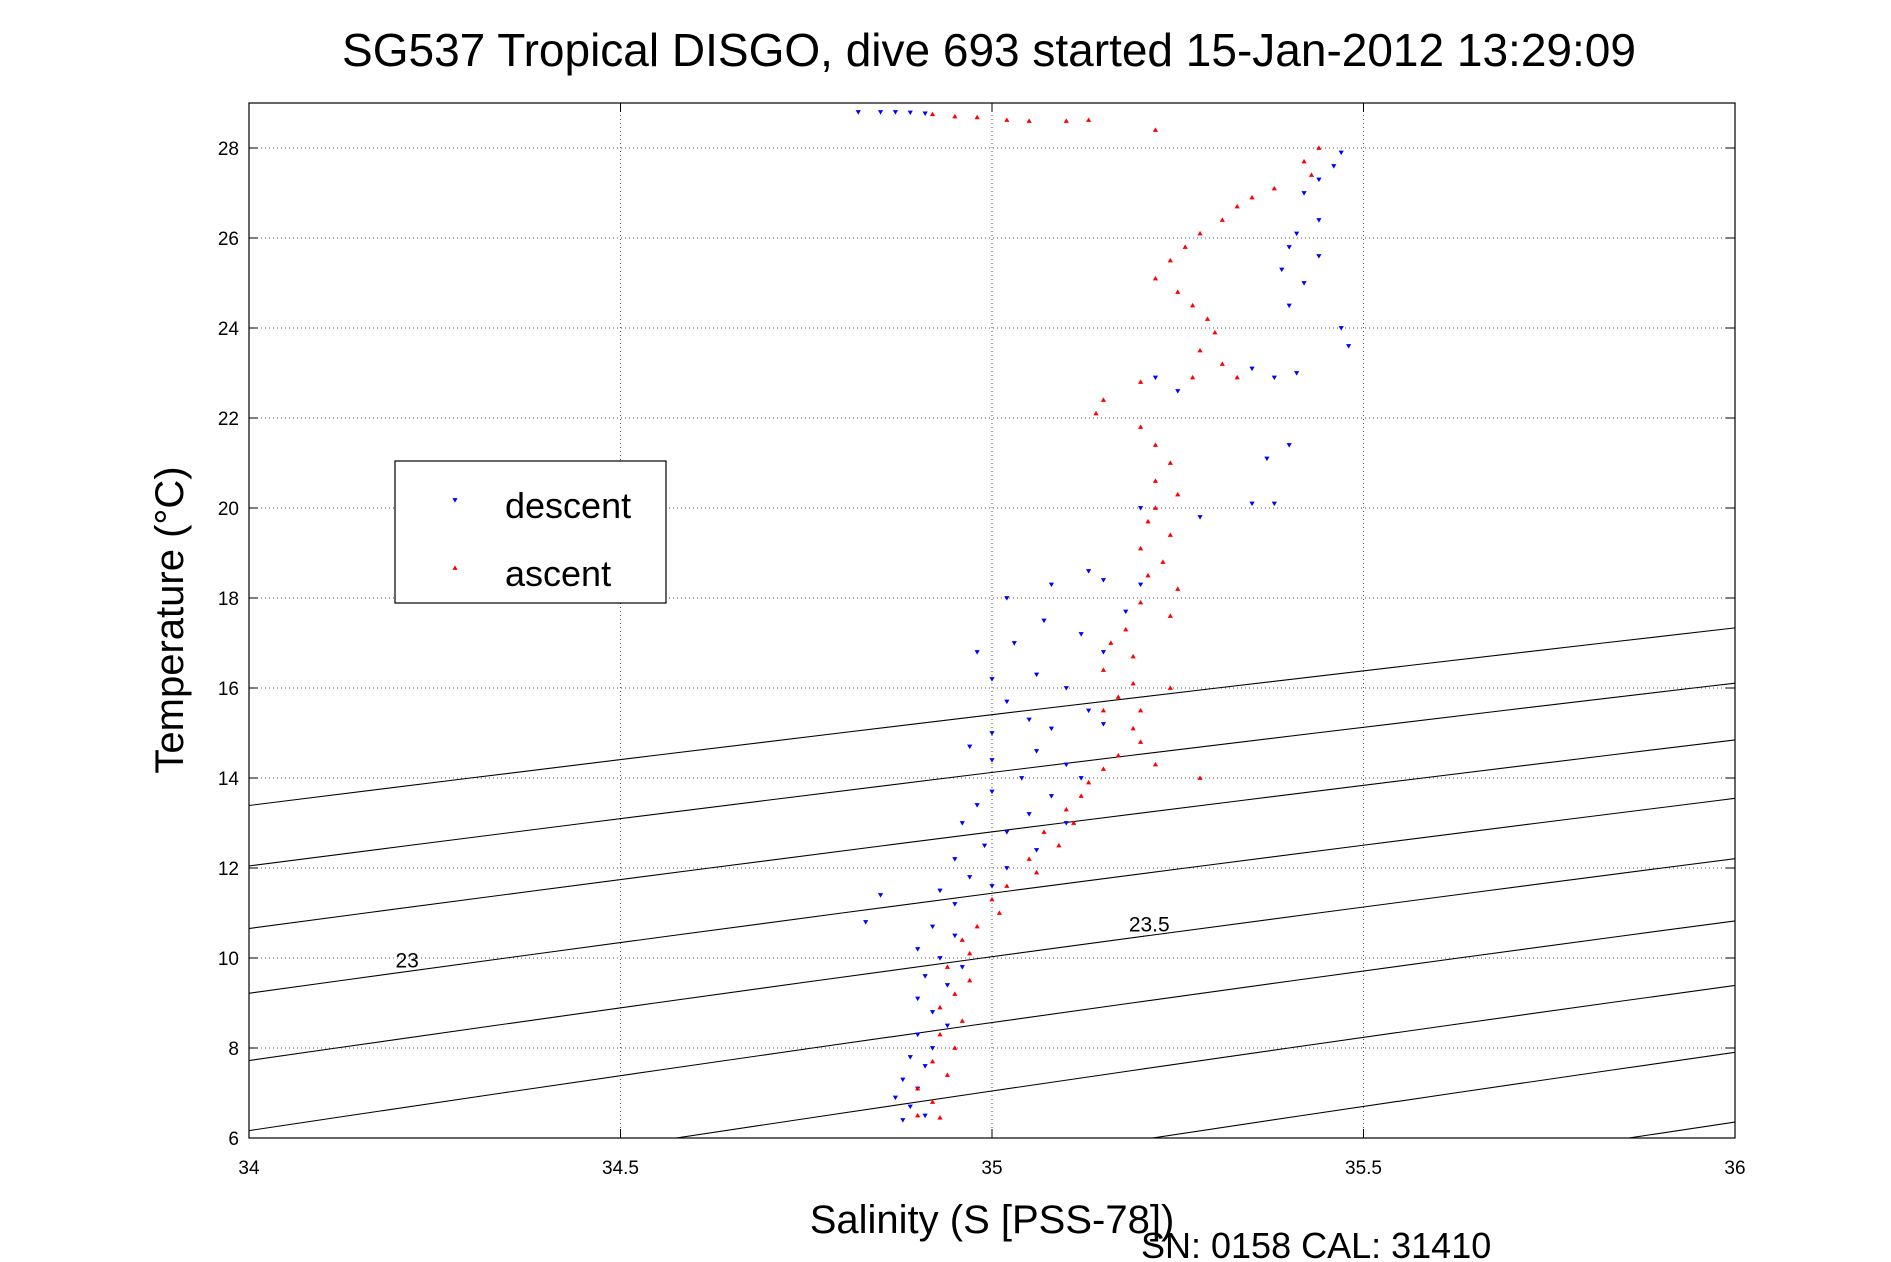  What do you see at coordinates (229, 329) in the screenshot?
I see `y-tick-label: 24` at bounding box center [229, 329].